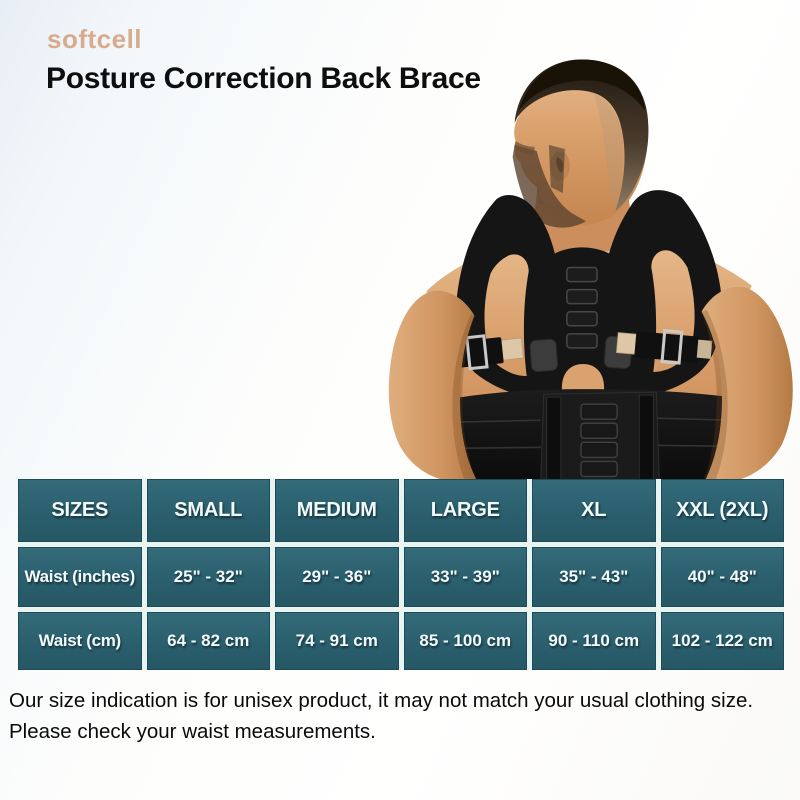 This screenshot has height=800, width=800. Describe the element at coordinates (594, 641) in the screenshot. I see `waist-cm-xl: 90 - 110 cm` at that location.